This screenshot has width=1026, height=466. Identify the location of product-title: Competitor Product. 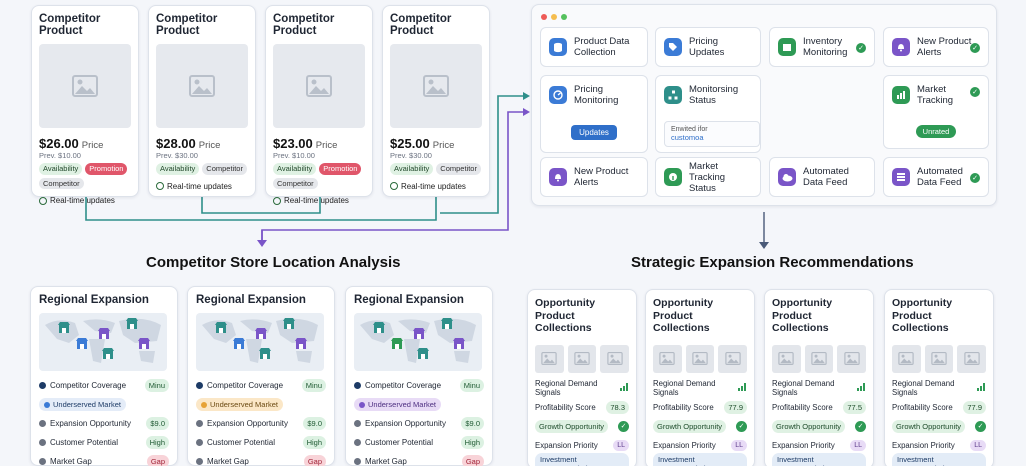
(421, 25).